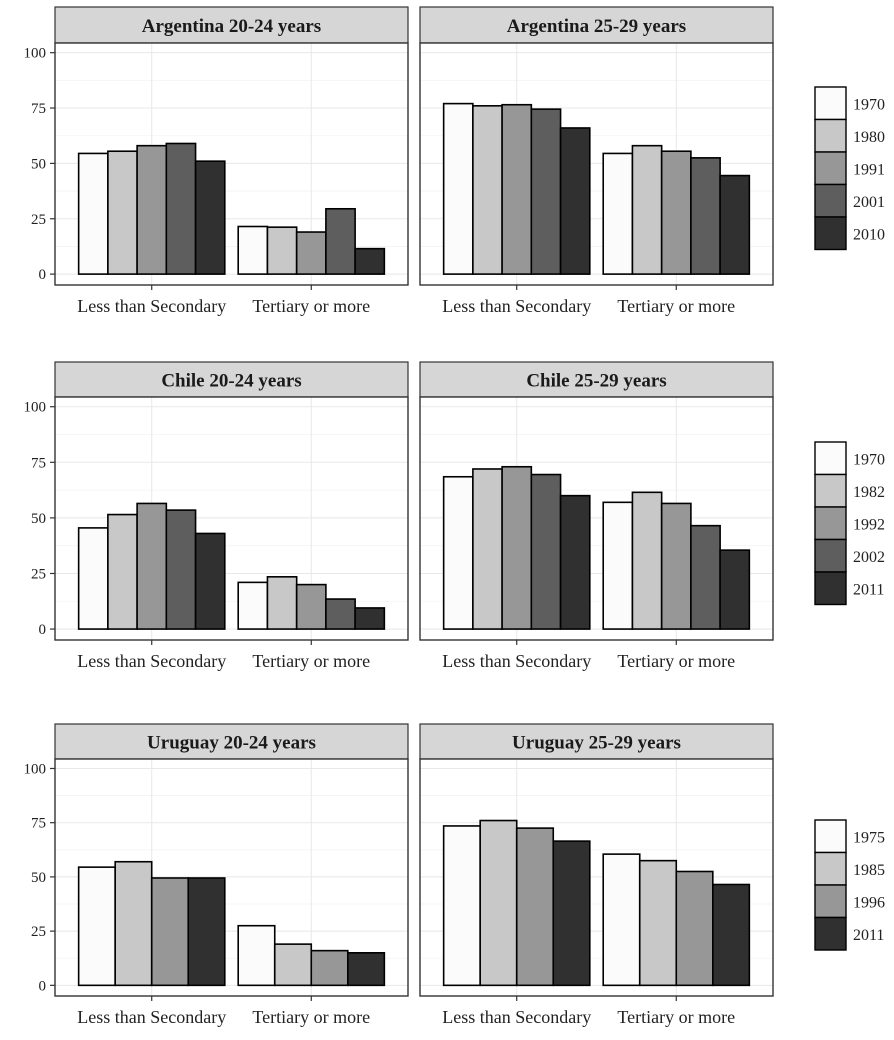 This screenshot has width=894, height=1040. Describe the element at coordinates (38, 878) in the screenshot. I see `y-tick-label: 50` at that location.